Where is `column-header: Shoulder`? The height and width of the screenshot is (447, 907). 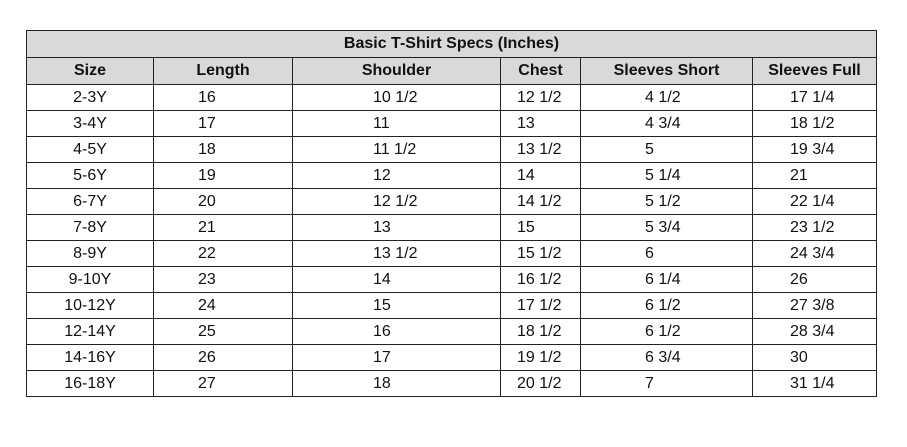 column-header: Shoulder is located at coordinates (396, 71).